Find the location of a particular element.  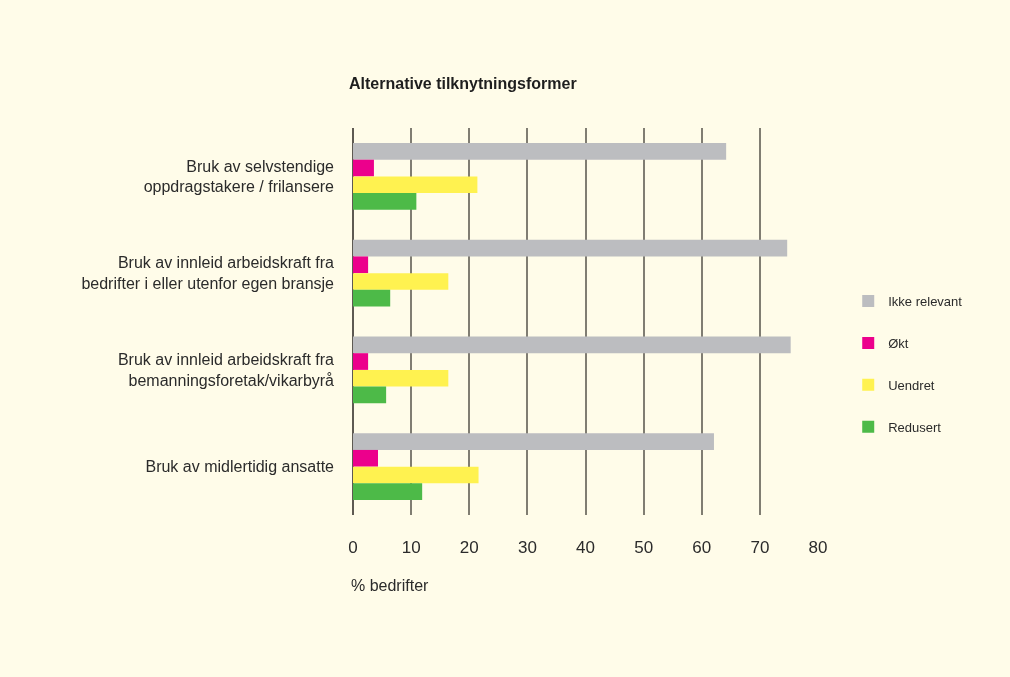

legend-label: Redusert is located at coordinates (915, 427).